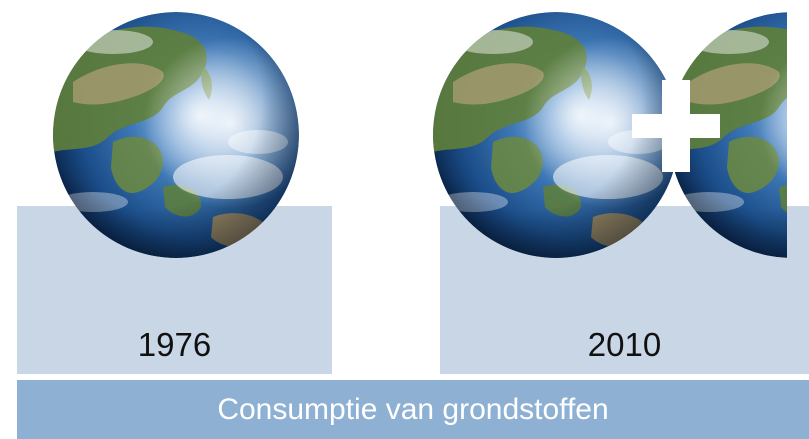  I want to click on year-label-1976: 1976, so click(174, 344).